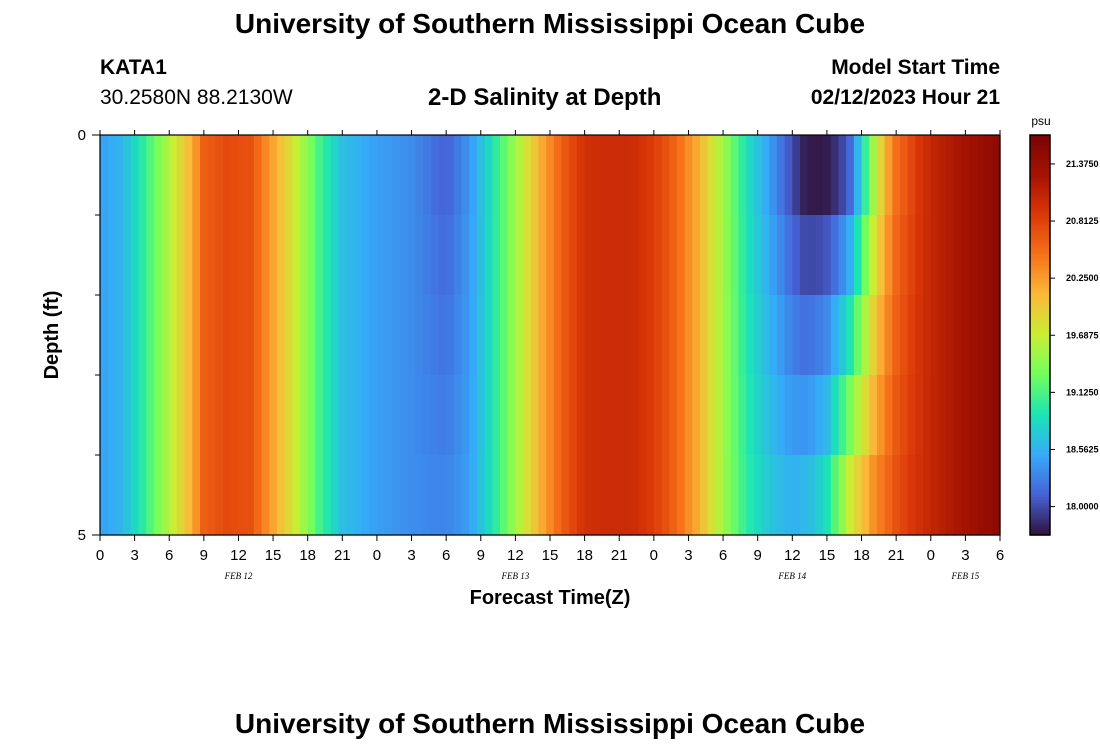  Describe the element at coordinates (134, 555) in the screenshot. I see `x-tick-label: 3` at that location.